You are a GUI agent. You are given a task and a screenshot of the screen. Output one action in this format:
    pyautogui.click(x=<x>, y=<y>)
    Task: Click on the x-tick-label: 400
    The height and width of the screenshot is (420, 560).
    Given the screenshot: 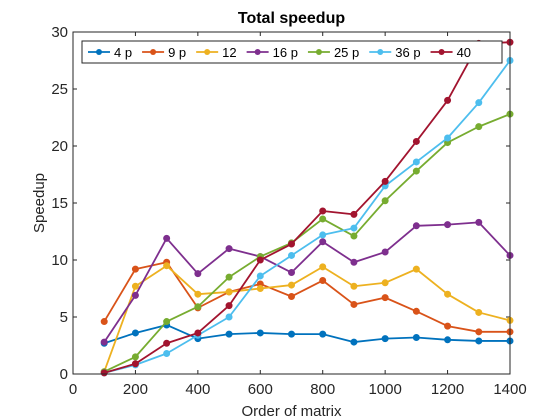 What is the action you would take?
    pyautogui.click(x=197, y=389)
    